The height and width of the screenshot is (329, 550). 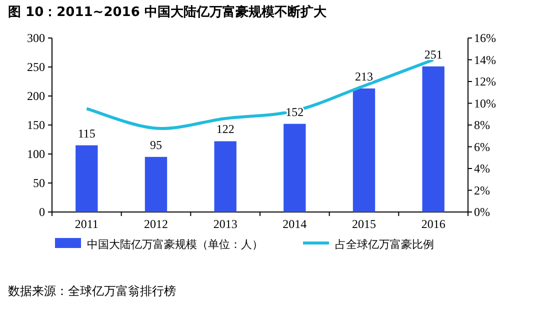 What do you see at coordinates (482, 212) in the screenshot?
I see `y2-tick-label: 0%` at bounding box center [482, 212].